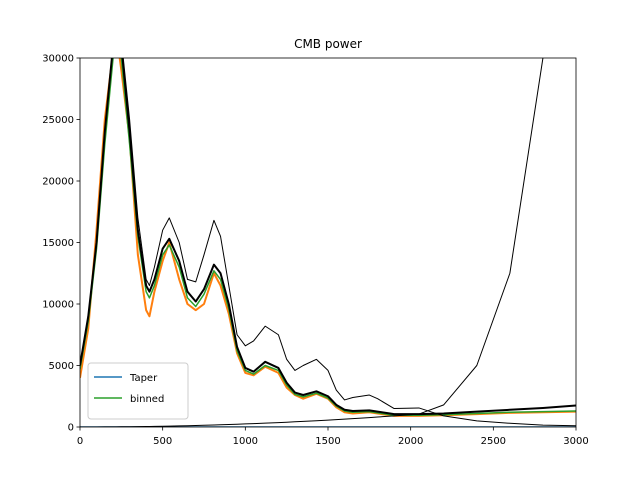 This screenshot has height=484, width=640. I want to click on y-tick-label: 20000, so click(58, 182).